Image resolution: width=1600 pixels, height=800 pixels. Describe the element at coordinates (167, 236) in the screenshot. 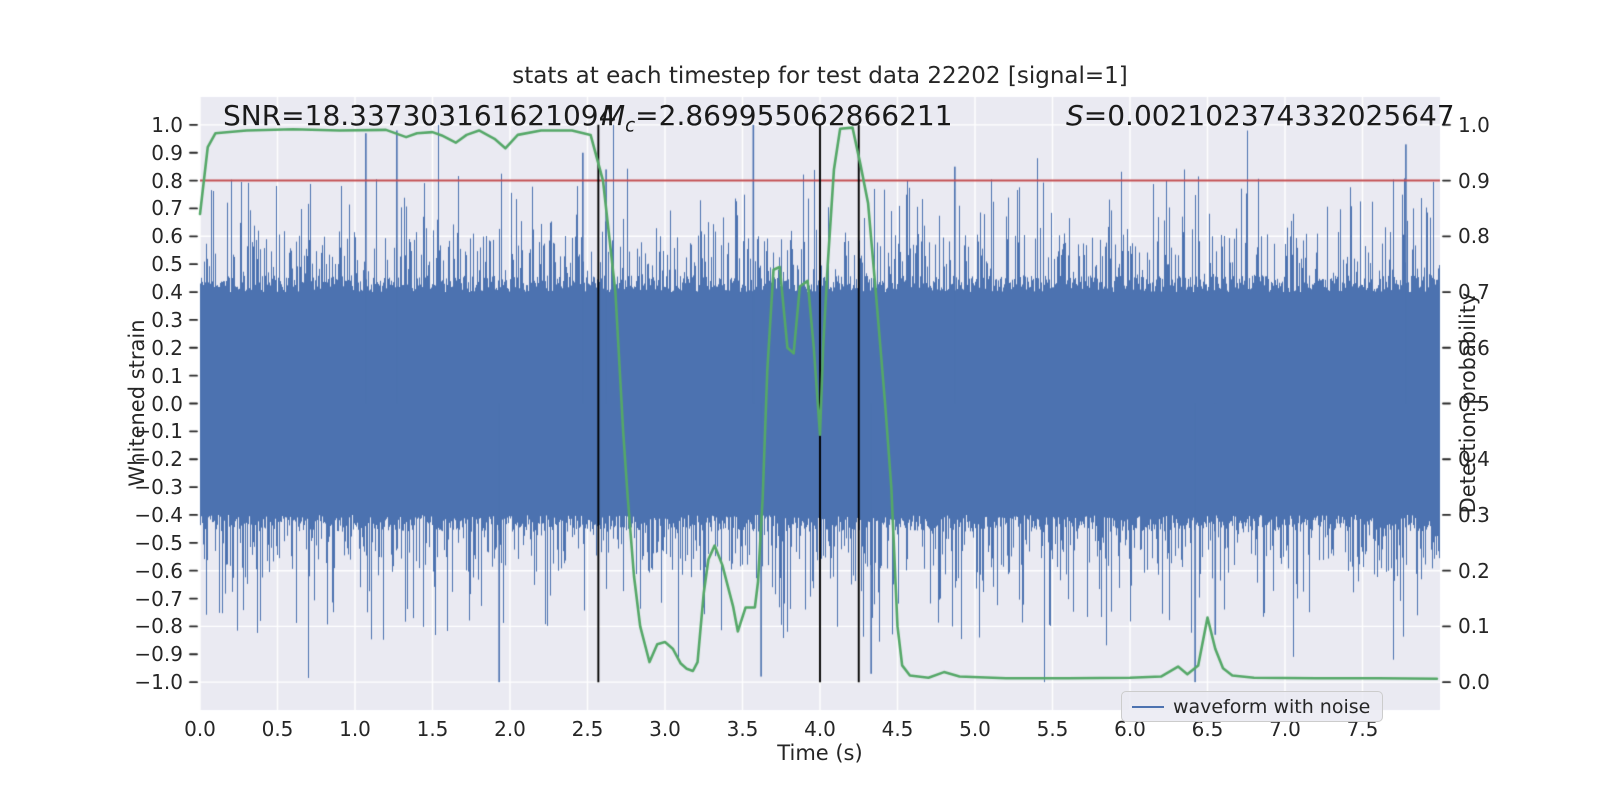

I see `y-left-tick-label: 0.6` at that location.